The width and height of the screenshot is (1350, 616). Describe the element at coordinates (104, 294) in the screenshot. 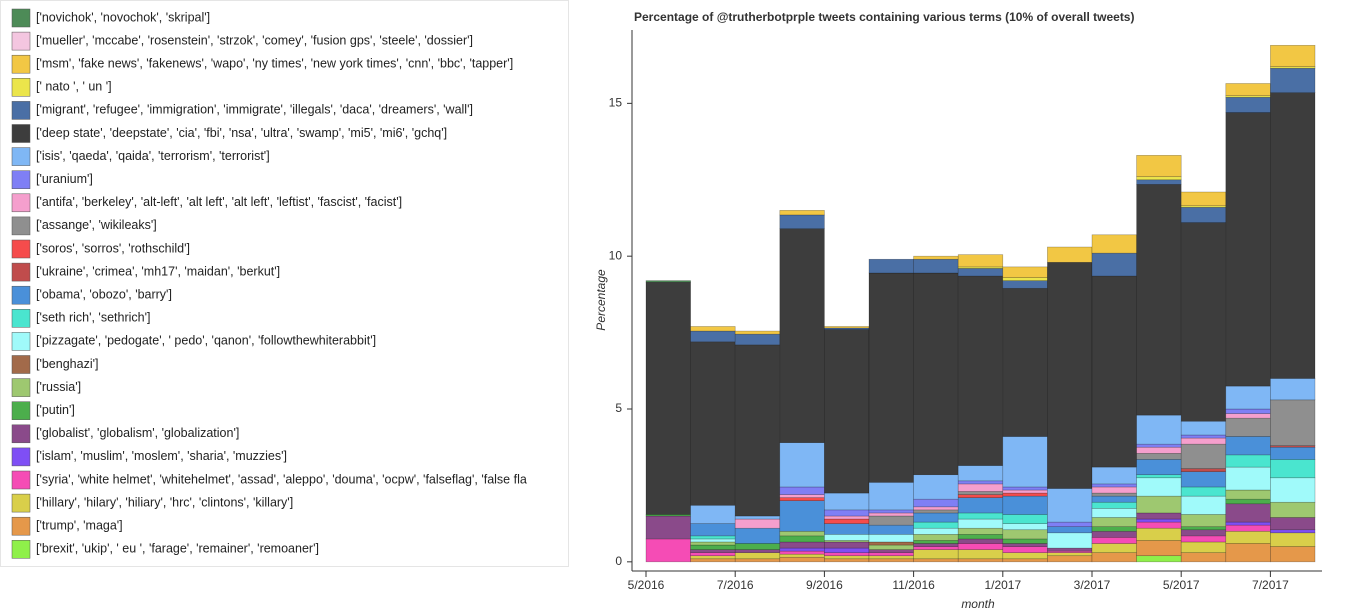

I see `legend-label: ['obama', 'obozo', 'barry']` at that location.